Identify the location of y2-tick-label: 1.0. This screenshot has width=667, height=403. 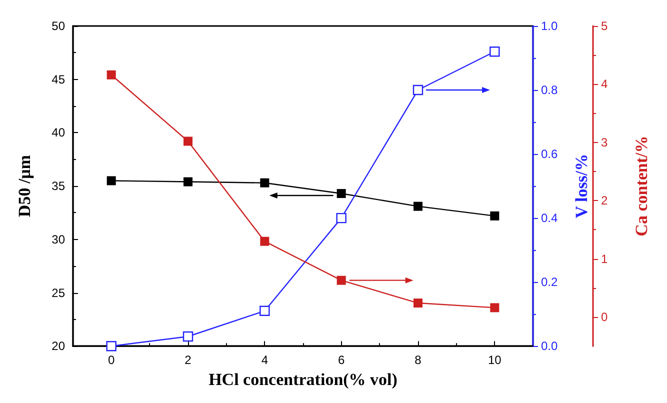
(549, 26).